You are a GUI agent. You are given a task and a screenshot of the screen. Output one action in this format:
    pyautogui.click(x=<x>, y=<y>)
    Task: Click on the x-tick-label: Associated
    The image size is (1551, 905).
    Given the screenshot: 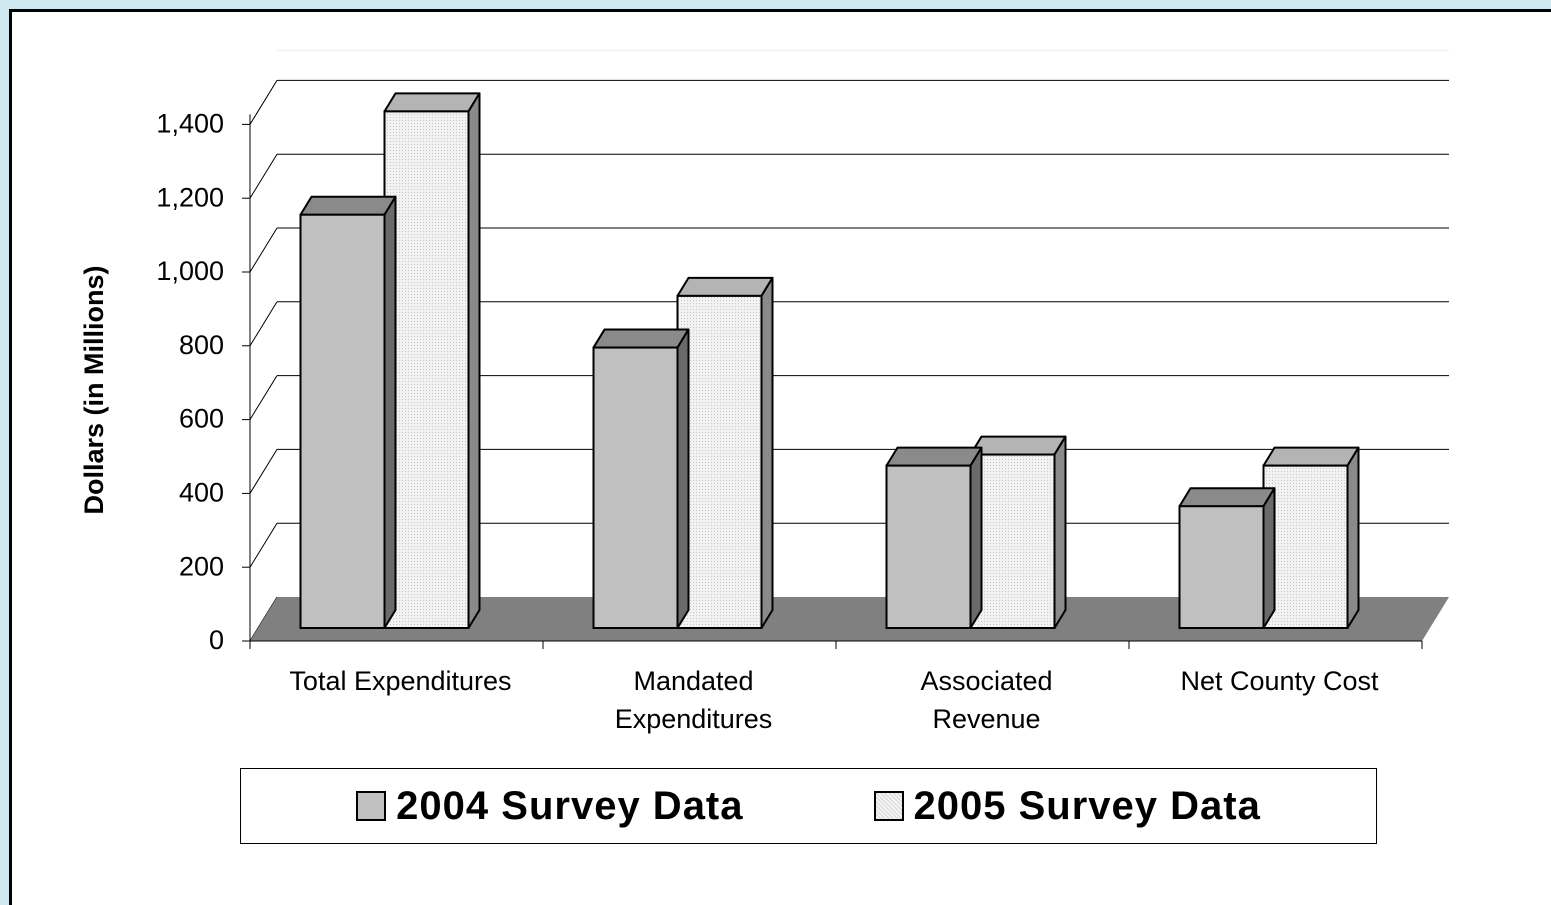 What is the action you would take?
    pyautogui.click(x=986, y=681)
    